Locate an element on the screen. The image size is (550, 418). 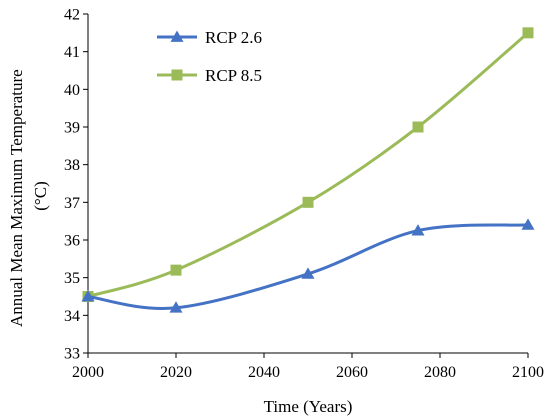
y-tick-label: 34 is located at coordinates (72, 316).